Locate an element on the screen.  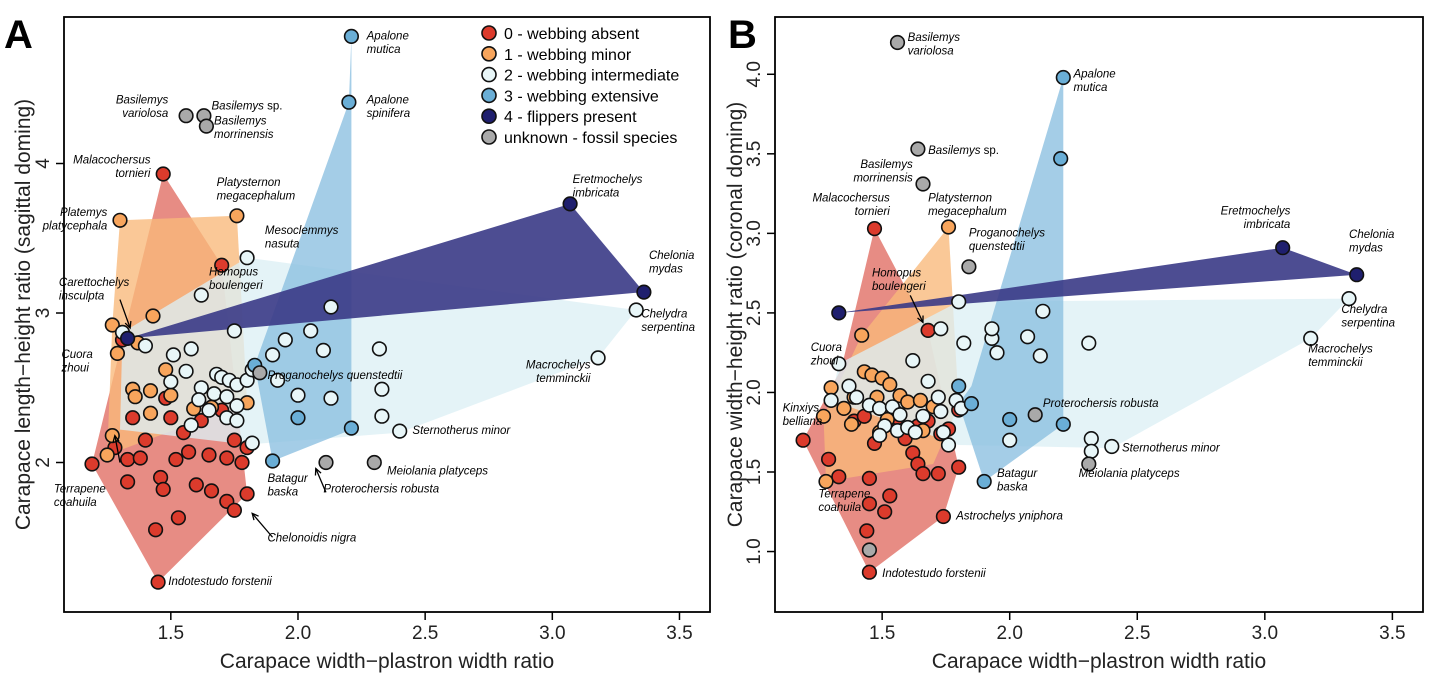
legend-label: 2 - webbing intermediate is located at coordinates (591, 76).